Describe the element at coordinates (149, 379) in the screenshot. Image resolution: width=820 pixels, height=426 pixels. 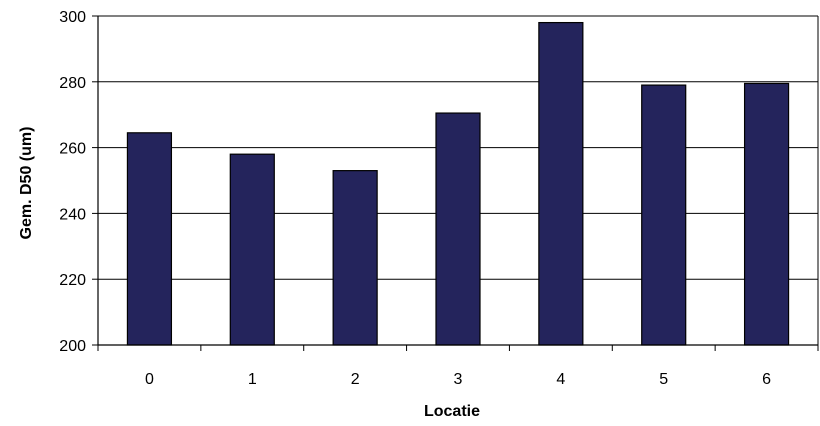
I see `x-tick-label: 0` at that location.